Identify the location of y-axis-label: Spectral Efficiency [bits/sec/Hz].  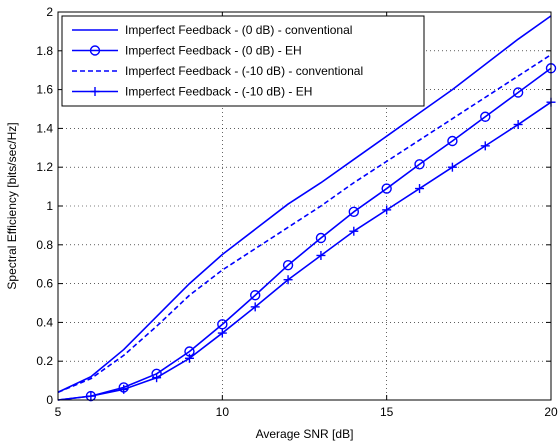
(12, 205).